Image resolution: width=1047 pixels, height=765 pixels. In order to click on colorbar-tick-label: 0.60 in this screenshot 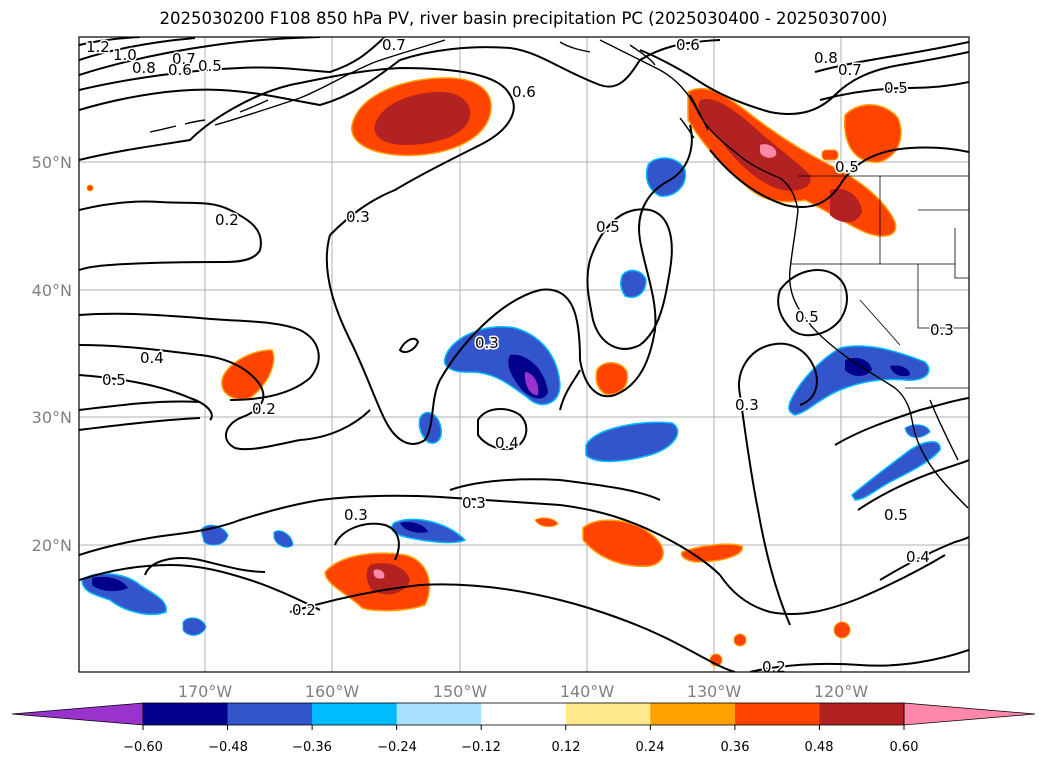, I will do `click(904, 747)`.